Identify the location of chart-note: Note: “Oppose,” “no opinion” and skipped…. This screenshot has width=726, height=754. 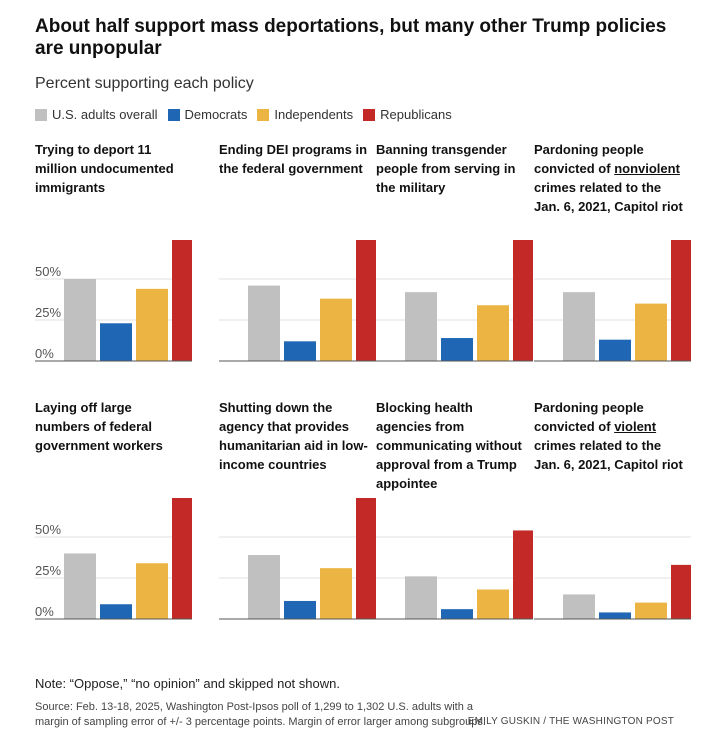
(187, 683).